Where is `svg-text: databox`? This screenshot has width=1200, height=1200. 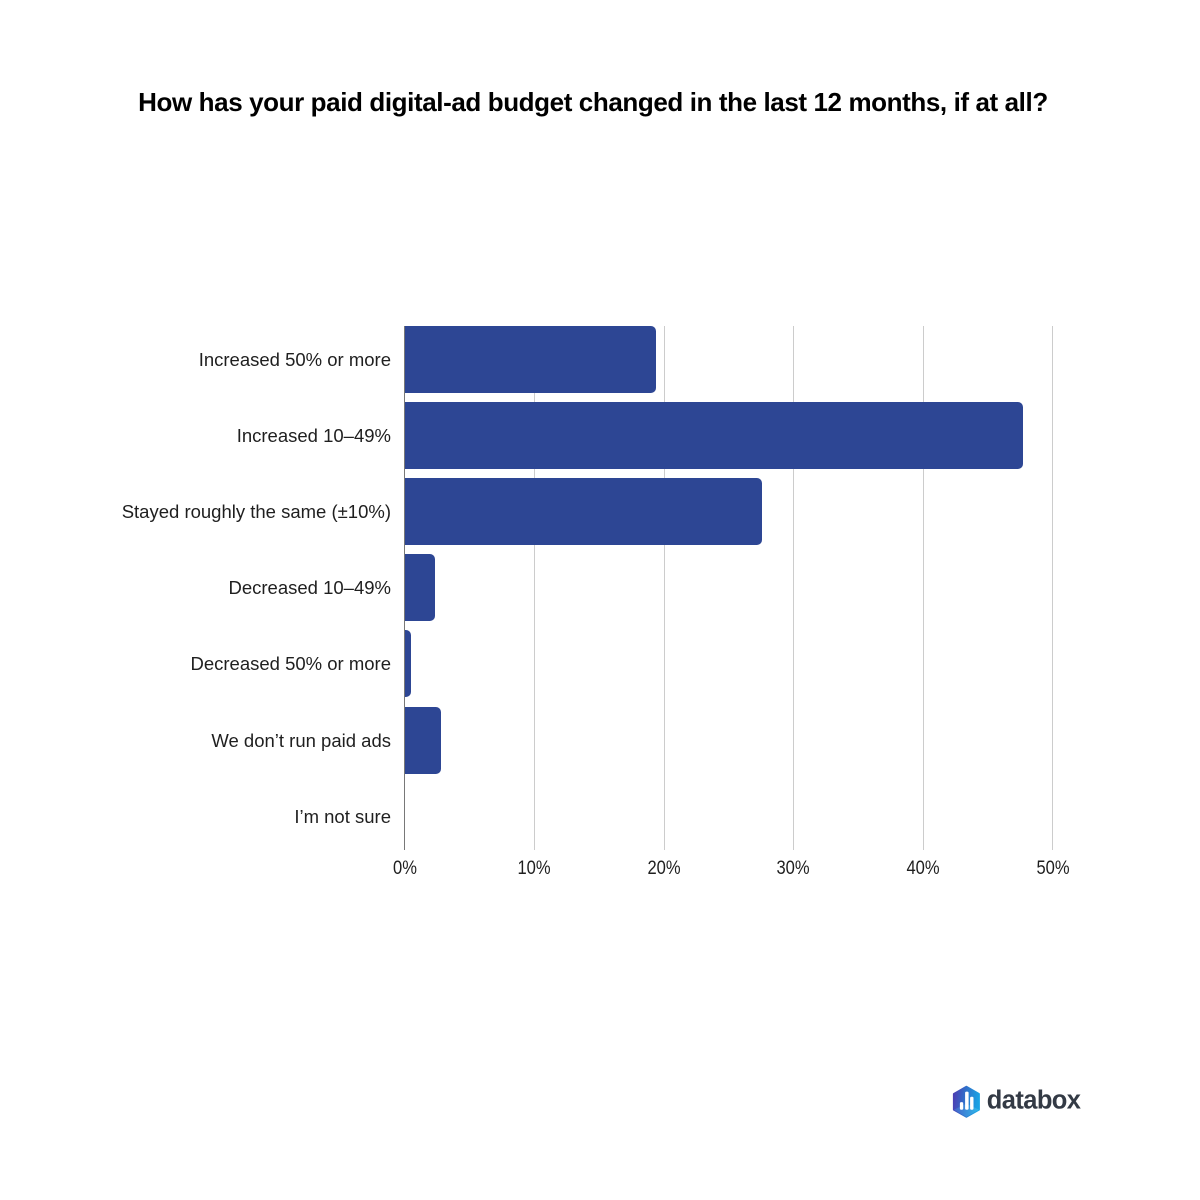
svg-text: databox is located at coordinates (1034, 1101).